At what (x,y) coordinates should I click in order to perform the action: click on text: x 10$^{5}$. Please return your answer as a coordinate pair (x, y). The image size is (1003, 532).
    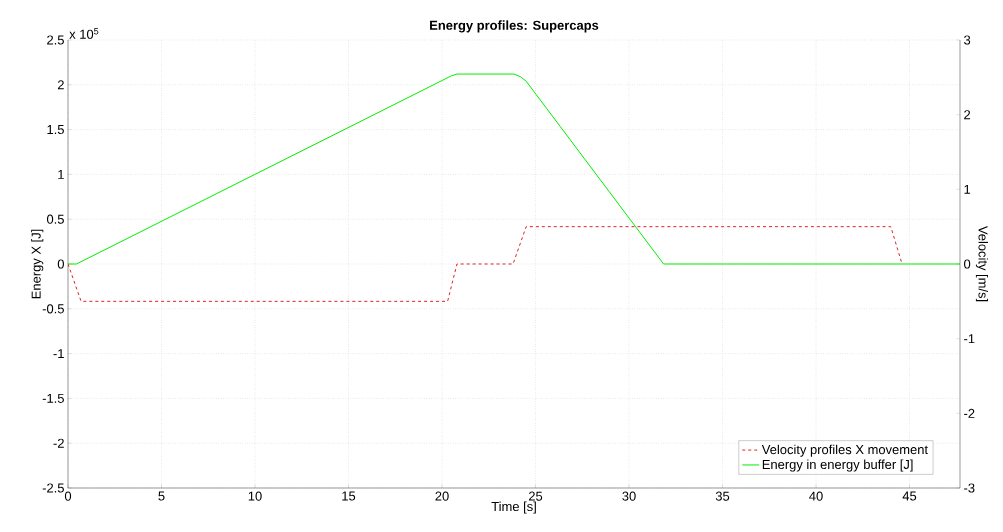
    Looking at the image, I should click on (84, 33).